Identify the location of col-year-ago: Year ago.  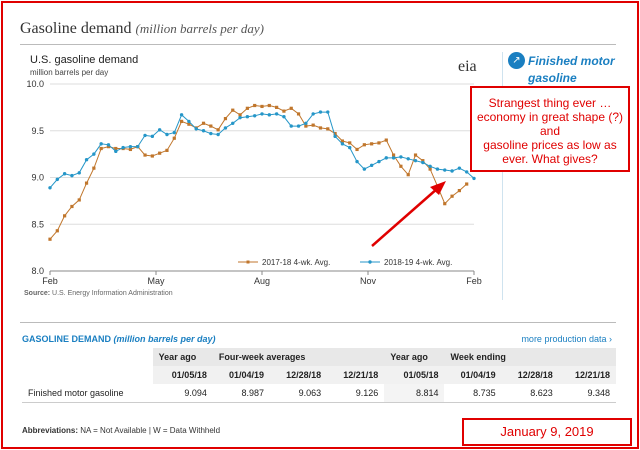
(182, 357).